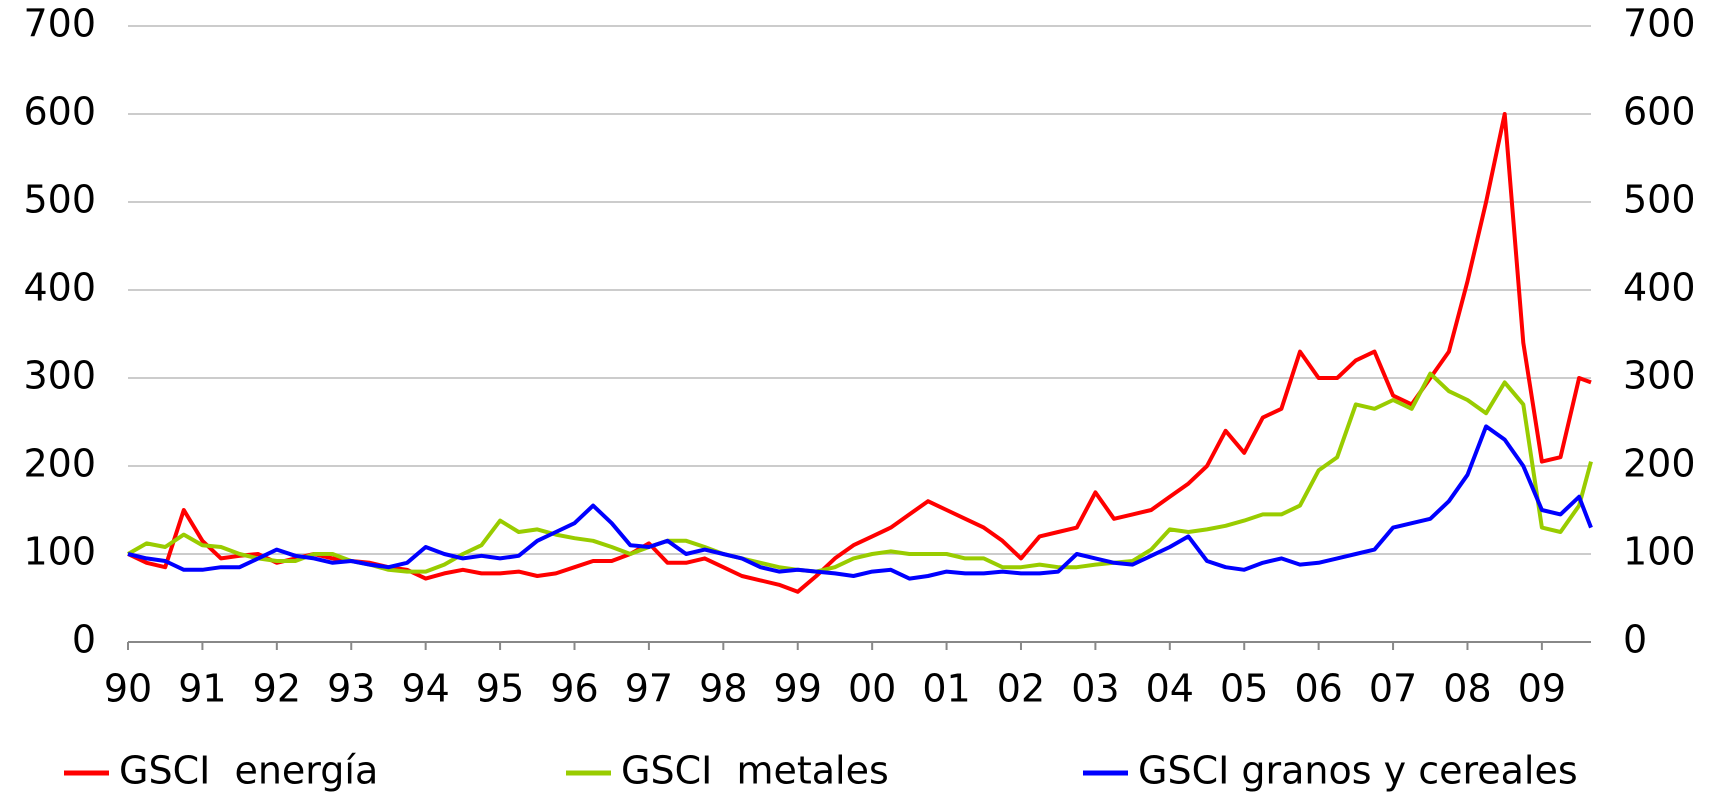  What do you see at coordinates (59, 200) in the screenshot?
I see `y-tick-label: 500` at bounding box center [59, 200].